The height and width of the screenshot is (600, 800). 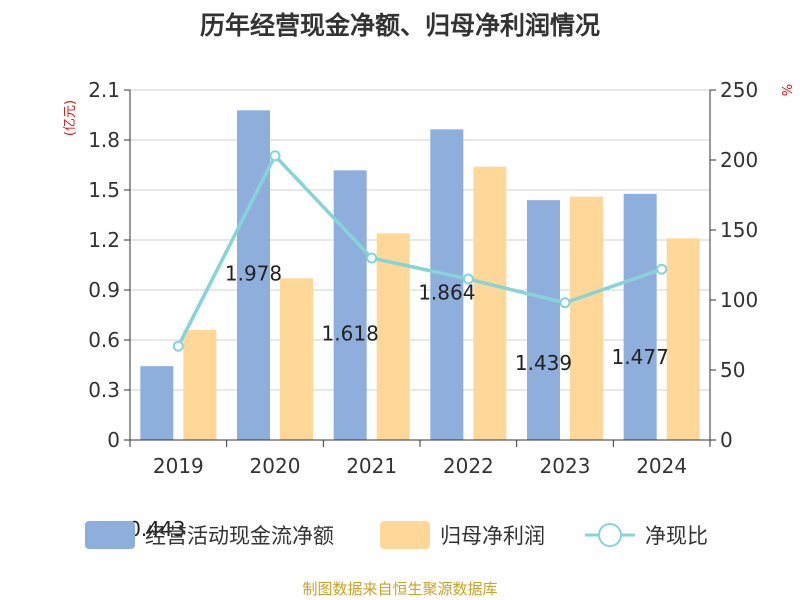 What do you see at coordinates (739, 90) in the screenshot?
I see `right-tick-label: 250` at bounding box center [739, 90].